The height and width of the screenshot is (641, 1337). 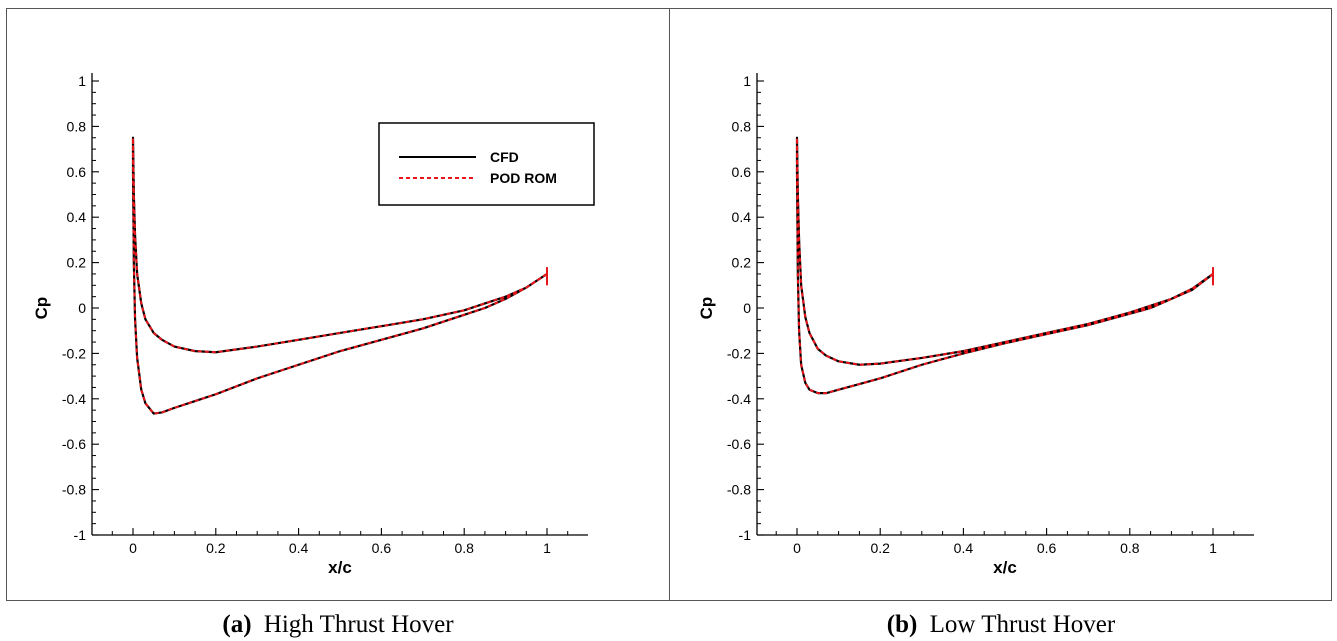 I want to click on caption-b: (b) Low Thrust Hover, so click(x=1001, y=624).